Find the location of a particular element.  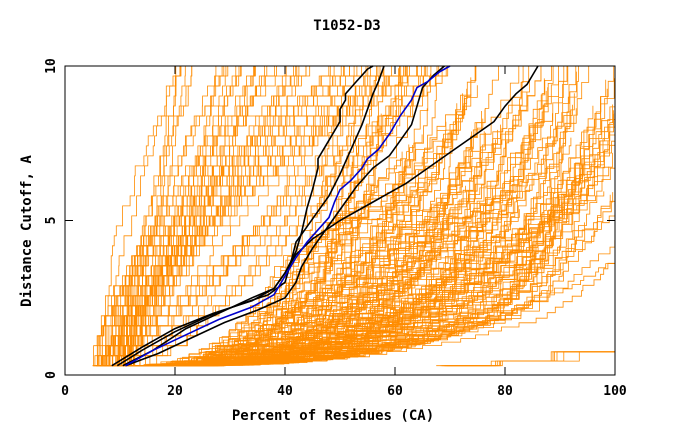

y-axis-label: Distance Cutoff, A is located at coordinates (27, 231).